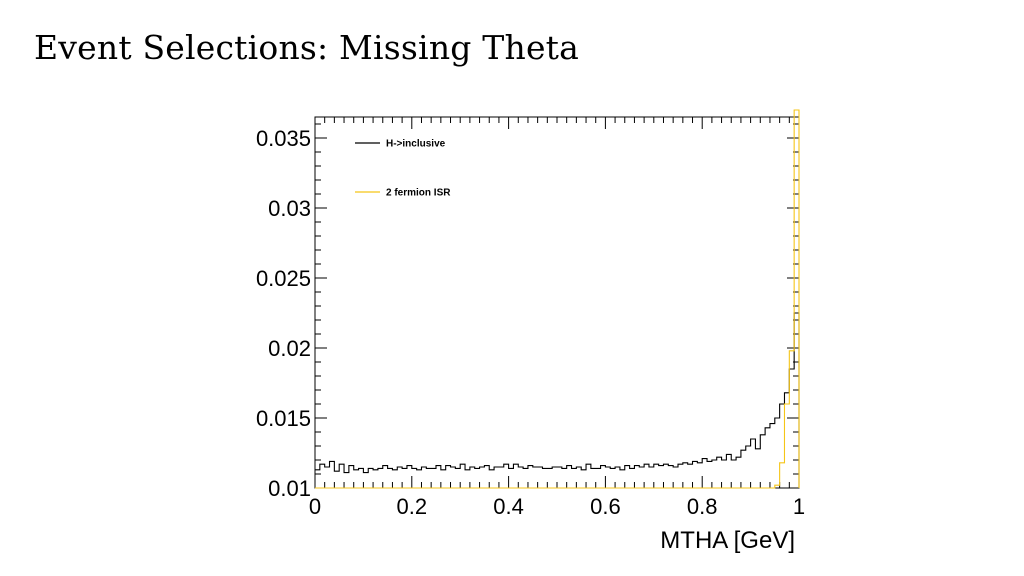  Describe the element at coordinates (315, 506) in the screenshot. I see `x-tick-label: 0` at that location.